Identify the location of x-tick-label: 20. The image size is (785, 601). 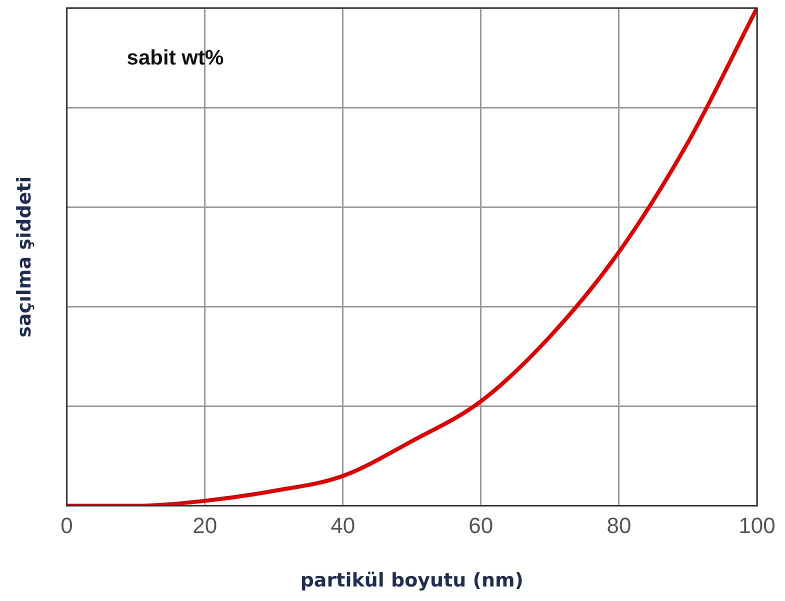
(205, 525).